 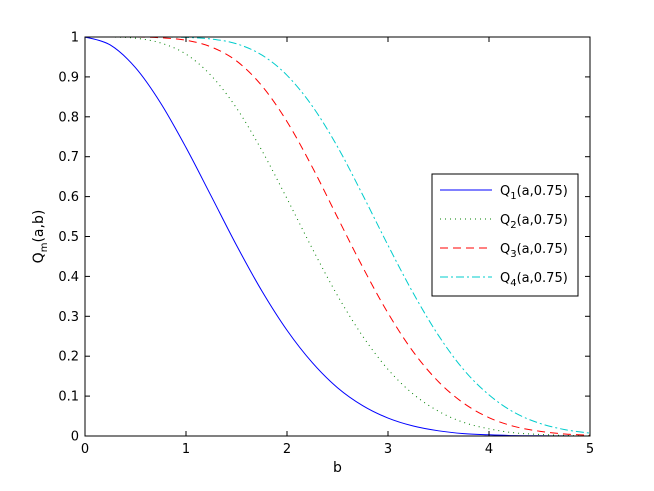 I want to click on y-tick-label: 0.1, so click(x=68, y=397).